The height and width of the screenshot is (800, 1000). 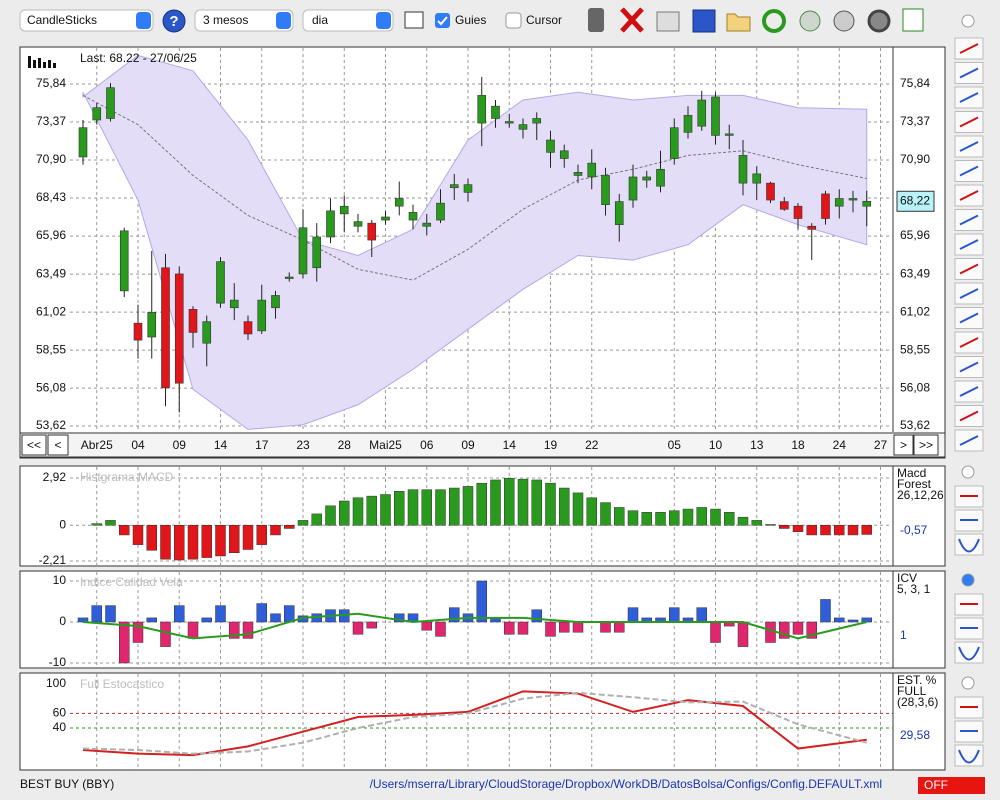 I want to click on period-select, so click(x=244, y=20).